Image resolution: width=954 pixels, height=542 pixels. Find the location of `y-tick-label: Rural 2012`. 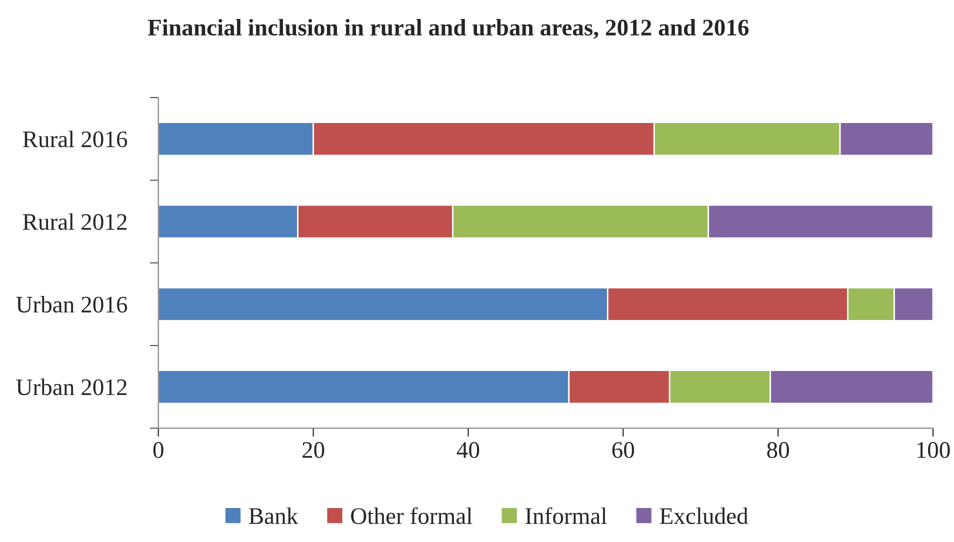

y-tick-label: Rural 2012 is located at coordinates (74, 221).